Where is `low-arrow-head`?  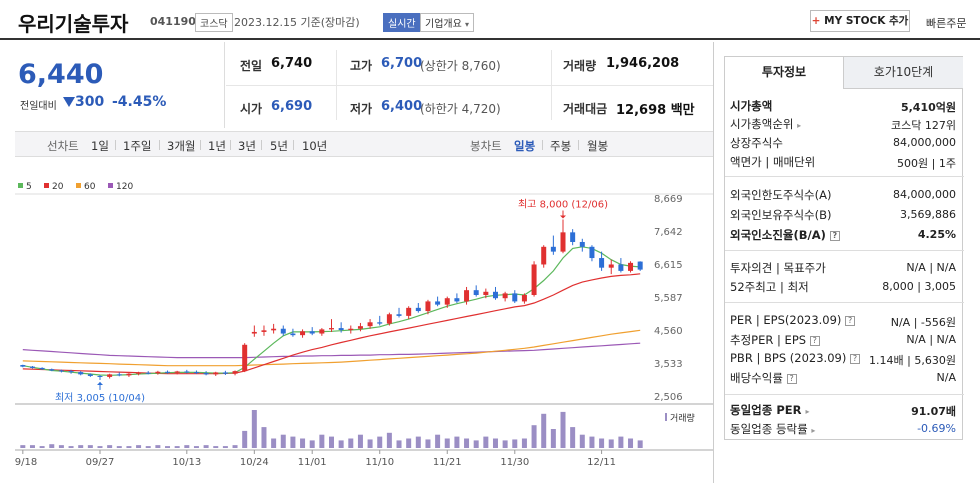
low-arrow-head is located at coordinates (99, 383).